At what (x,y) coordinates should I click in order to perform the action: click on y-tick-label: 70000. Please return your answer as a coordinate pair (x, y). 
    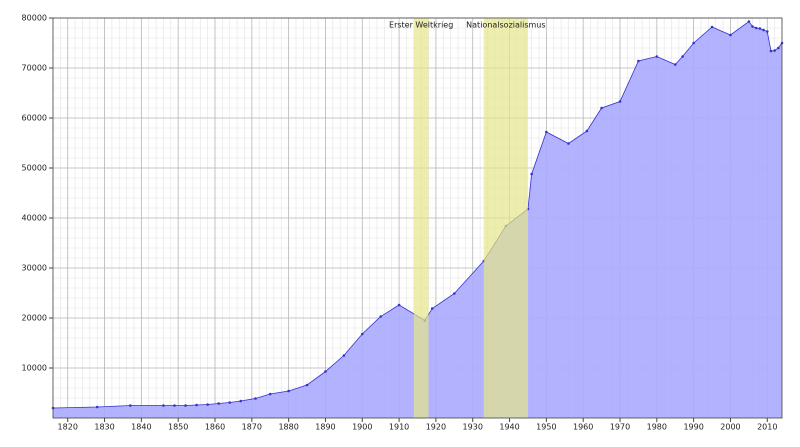
    Looking at the image, I should click on (34, 68).